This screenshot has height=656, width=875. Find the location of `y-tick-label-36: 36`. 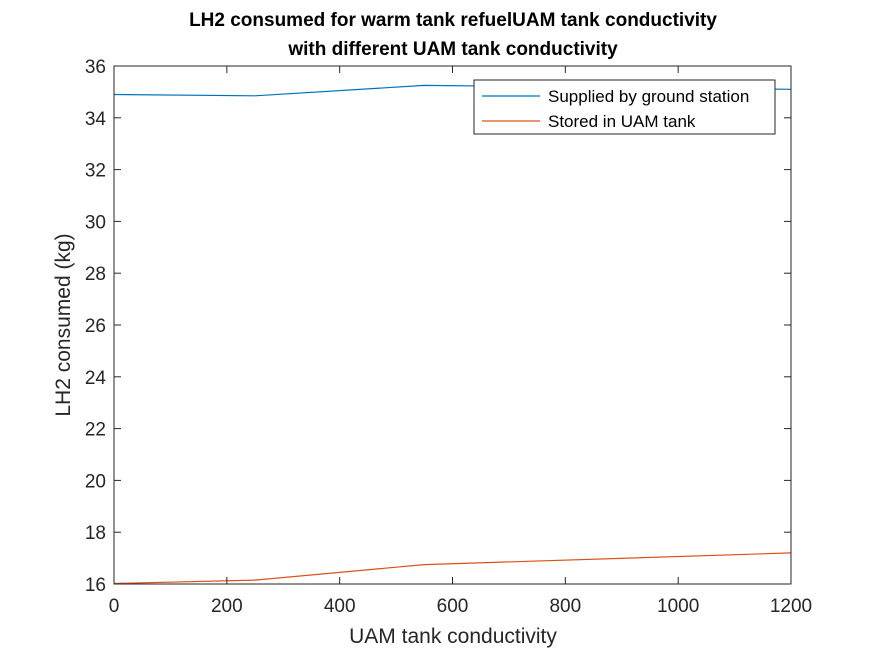

y-tick-label-36: 36 is located at coordinates (95, 67).